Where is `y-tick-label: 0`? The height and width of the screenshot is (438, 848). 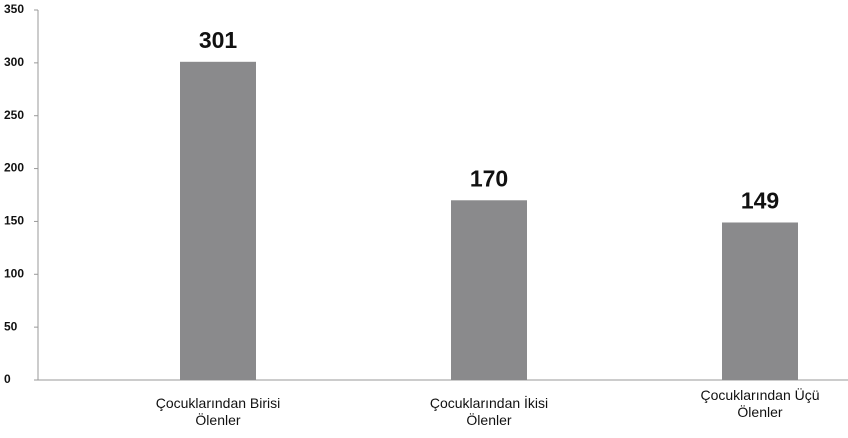
y-tick-label: 0 is located at coordinates (7, 379).